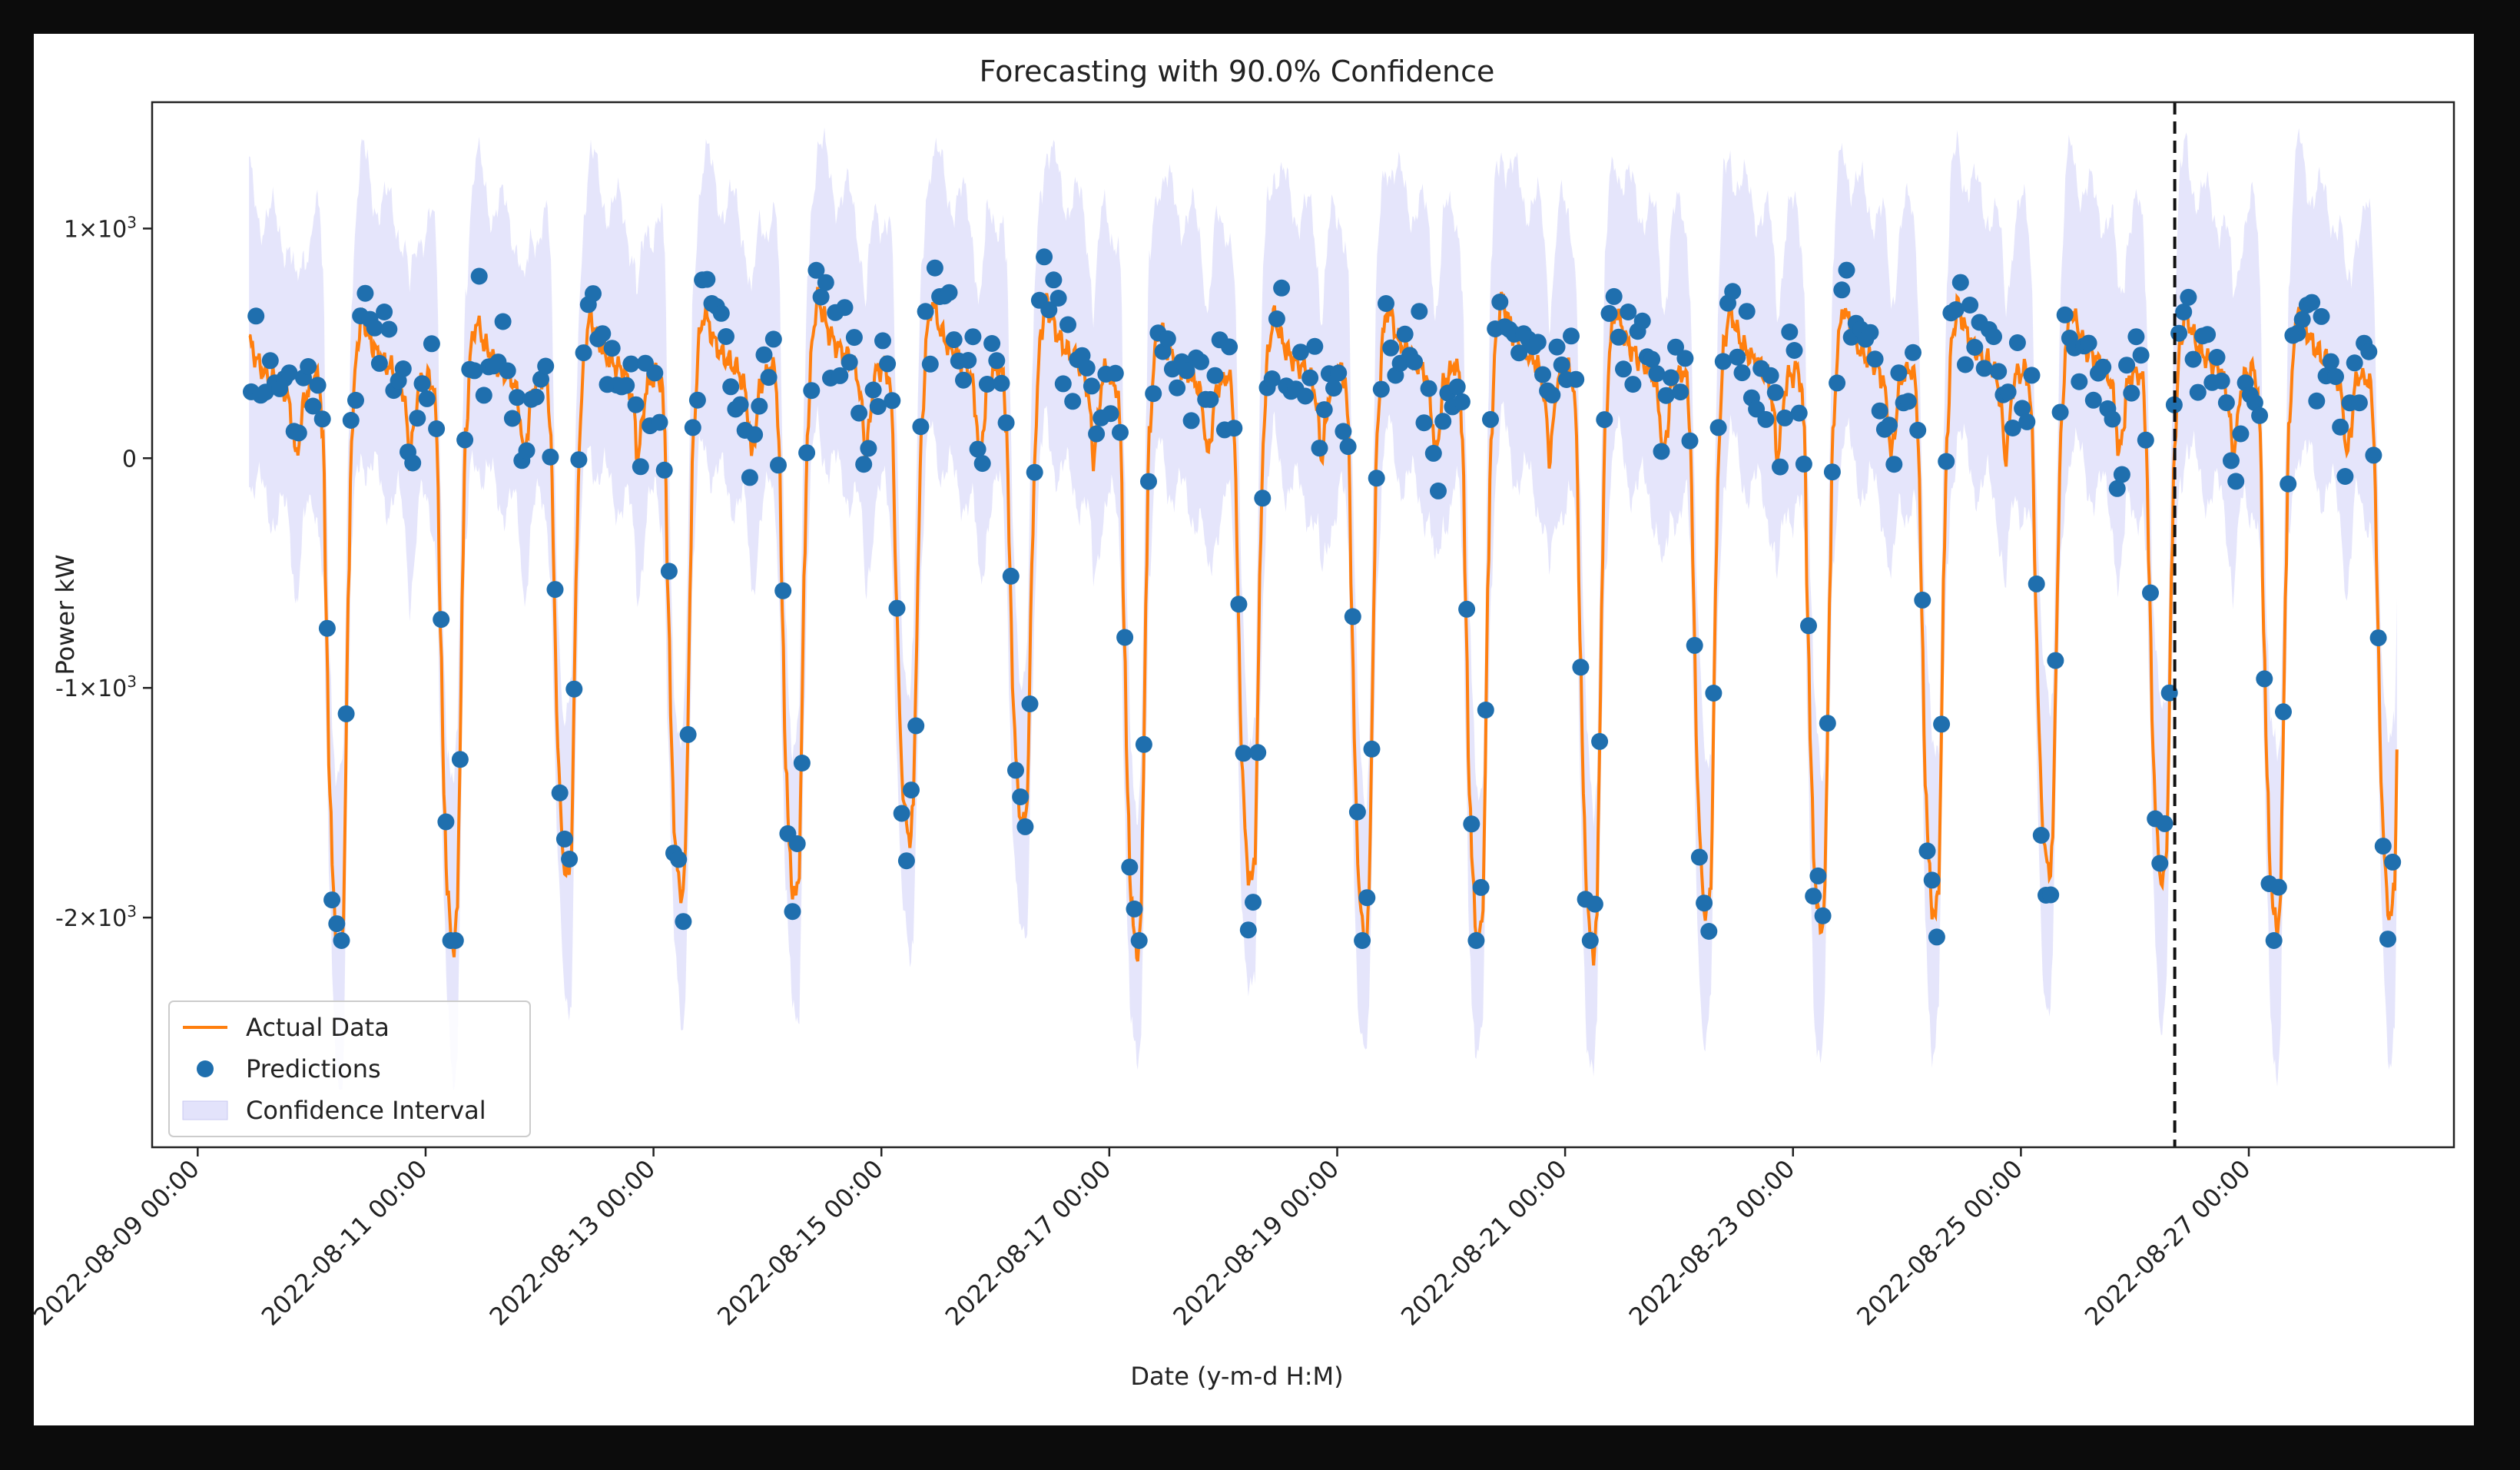  What do you see at coordinates (1484, 1243) in the screenshot?
I see `x-tick-label: 2022-08-21 00:00` at bounding box center [1484, 1243].